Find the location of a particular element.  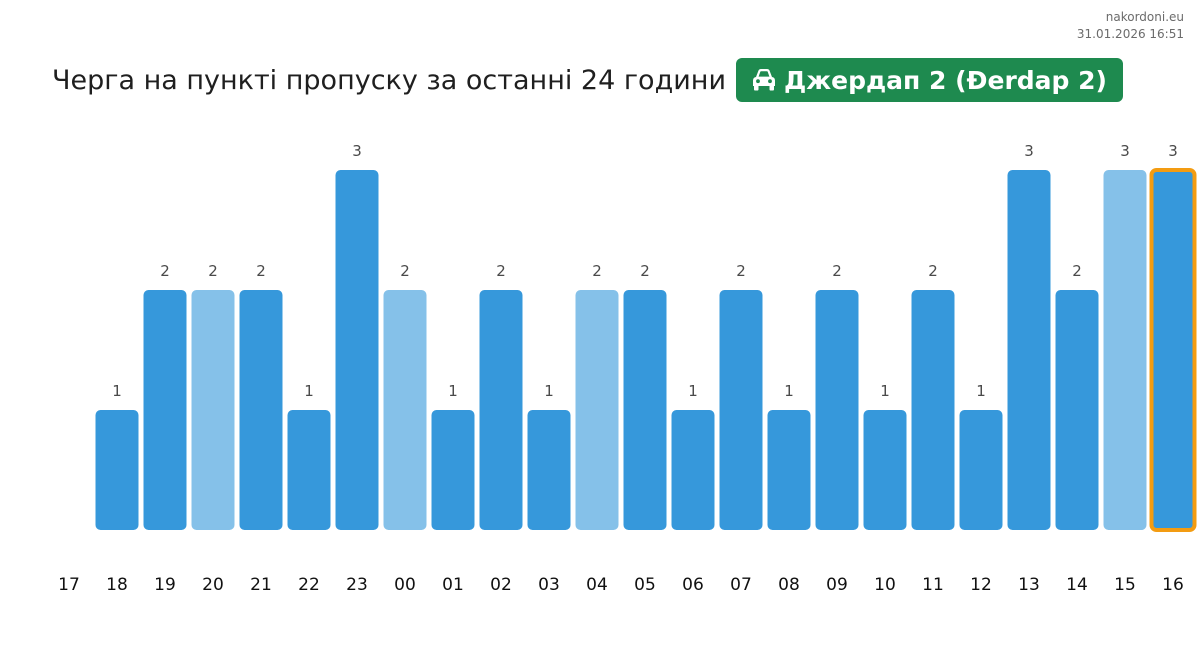

x-tick-02: 02 is located at coordinates (501, 585).